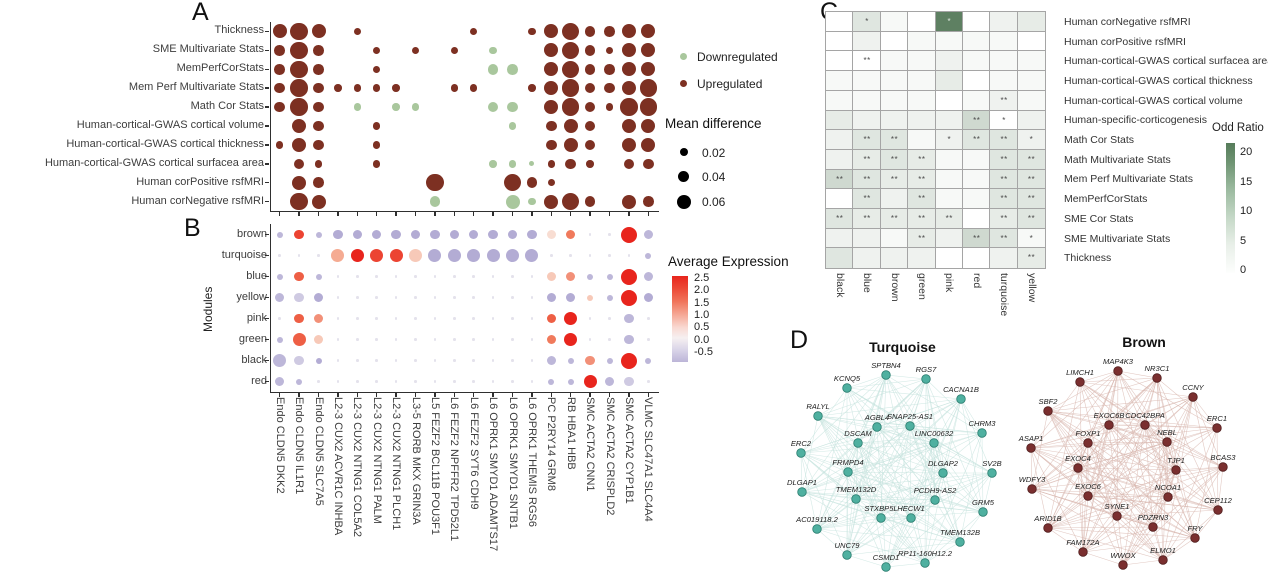  What do you see at coordinates (1246, 152) in the screenshot?
I see `odd-ratio-tick: 20` at bounding box center [1246, 152].